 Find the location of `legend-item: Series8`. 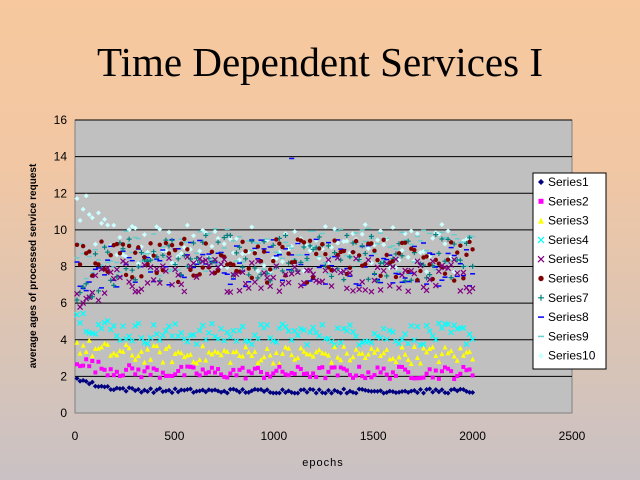

legend-item: Series8 is located at coordinates (563, 317).